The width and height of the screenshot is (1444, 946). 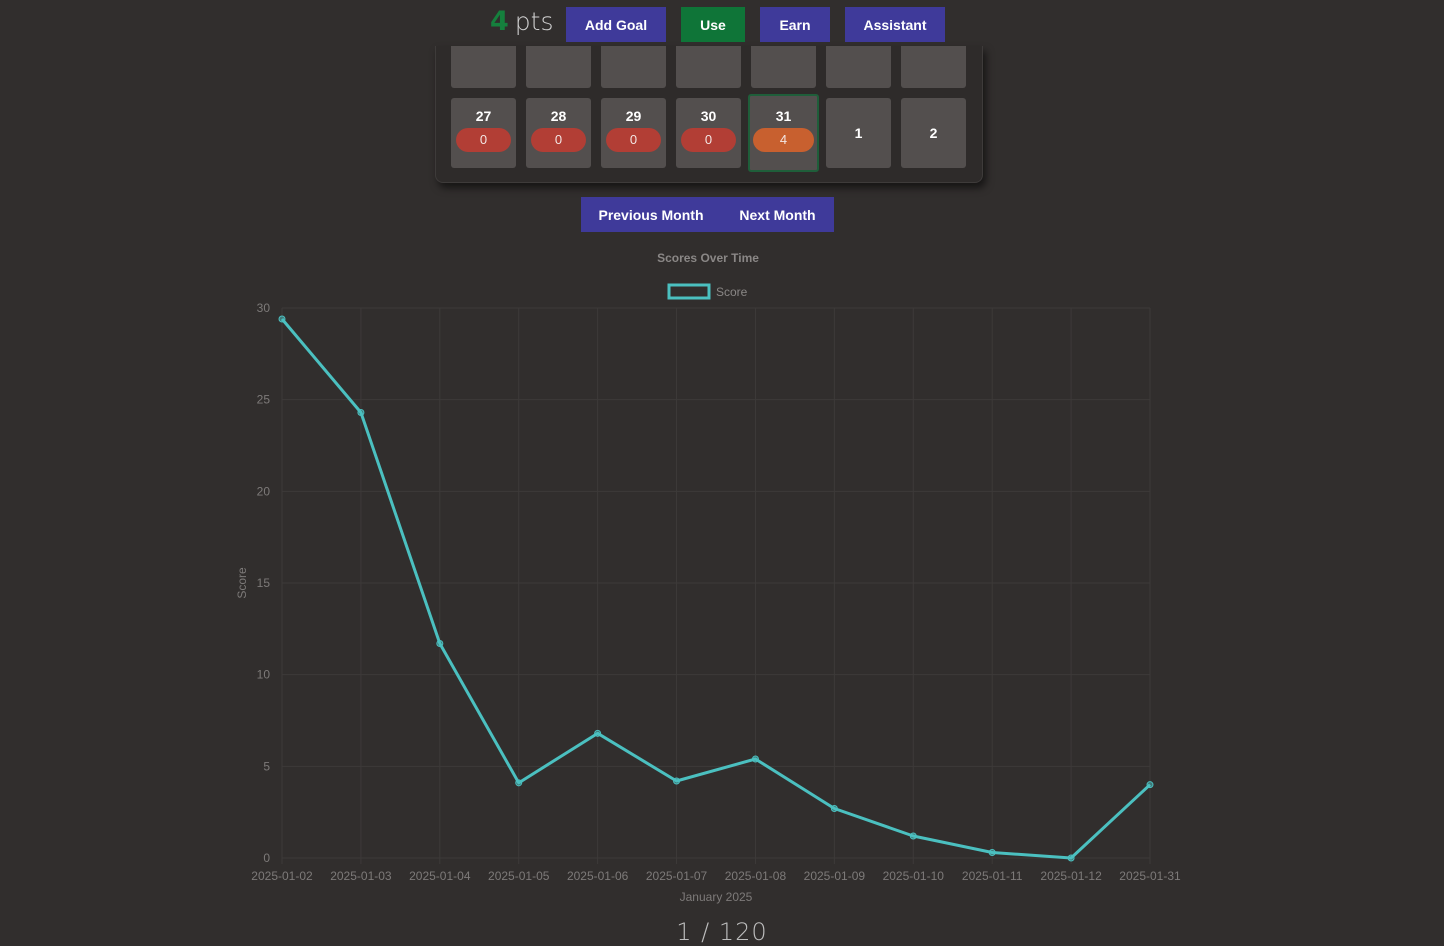 What do you see at coordinates (264, 400) in the screenshot?
I see `y-tick-label: 25` at bounding box center [264, 400].